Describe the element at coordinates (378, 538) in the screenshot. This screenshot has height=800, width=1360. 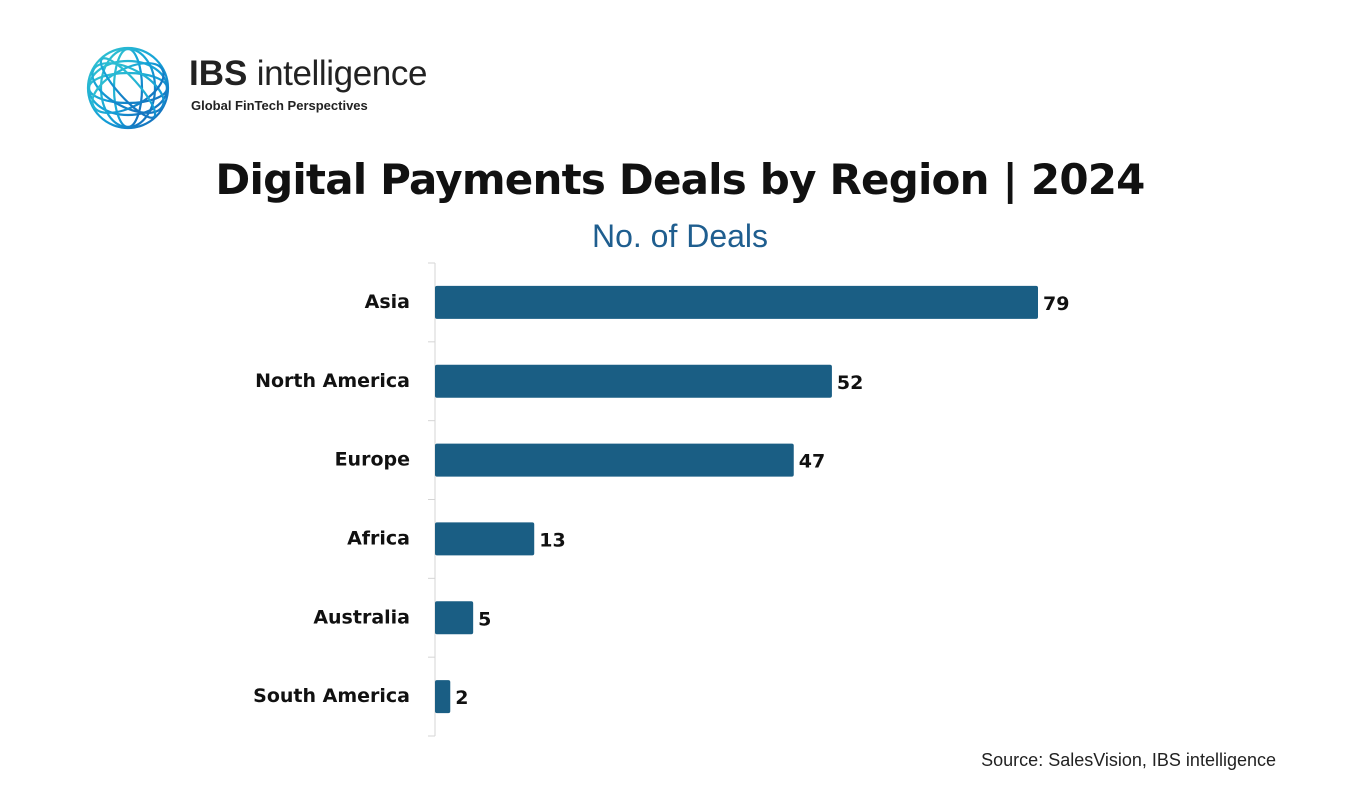
I see `category-label: Africa` at that location.